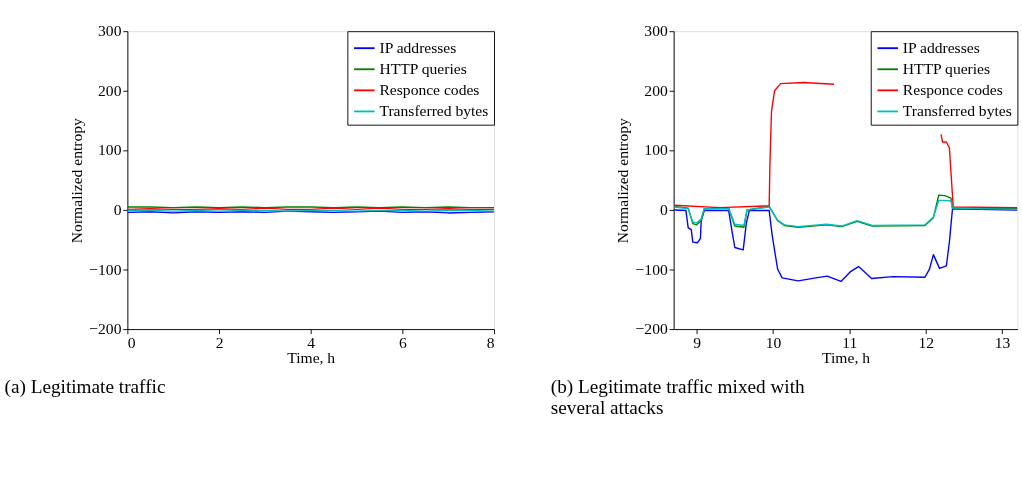  Describe the element at coordinates (490, 342) in the screenshot. I see `x-tick-label: 8` at that location.